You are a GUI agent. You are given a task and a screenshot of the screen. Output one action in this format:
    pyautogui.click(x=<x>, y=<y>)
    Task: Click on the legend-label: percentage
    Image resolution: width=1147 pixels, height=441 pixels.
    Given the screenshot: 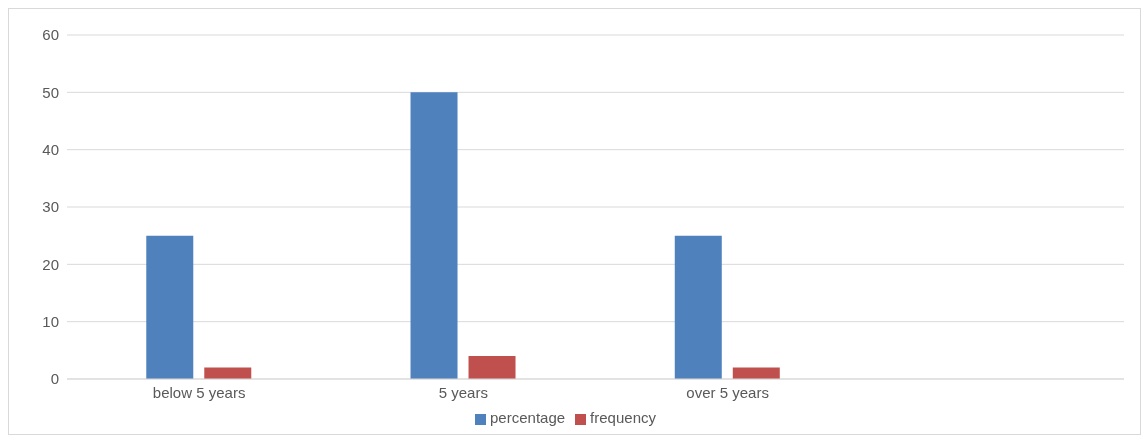 What is the action you would take?
    pyautogui.click(x=528, y=417)
    